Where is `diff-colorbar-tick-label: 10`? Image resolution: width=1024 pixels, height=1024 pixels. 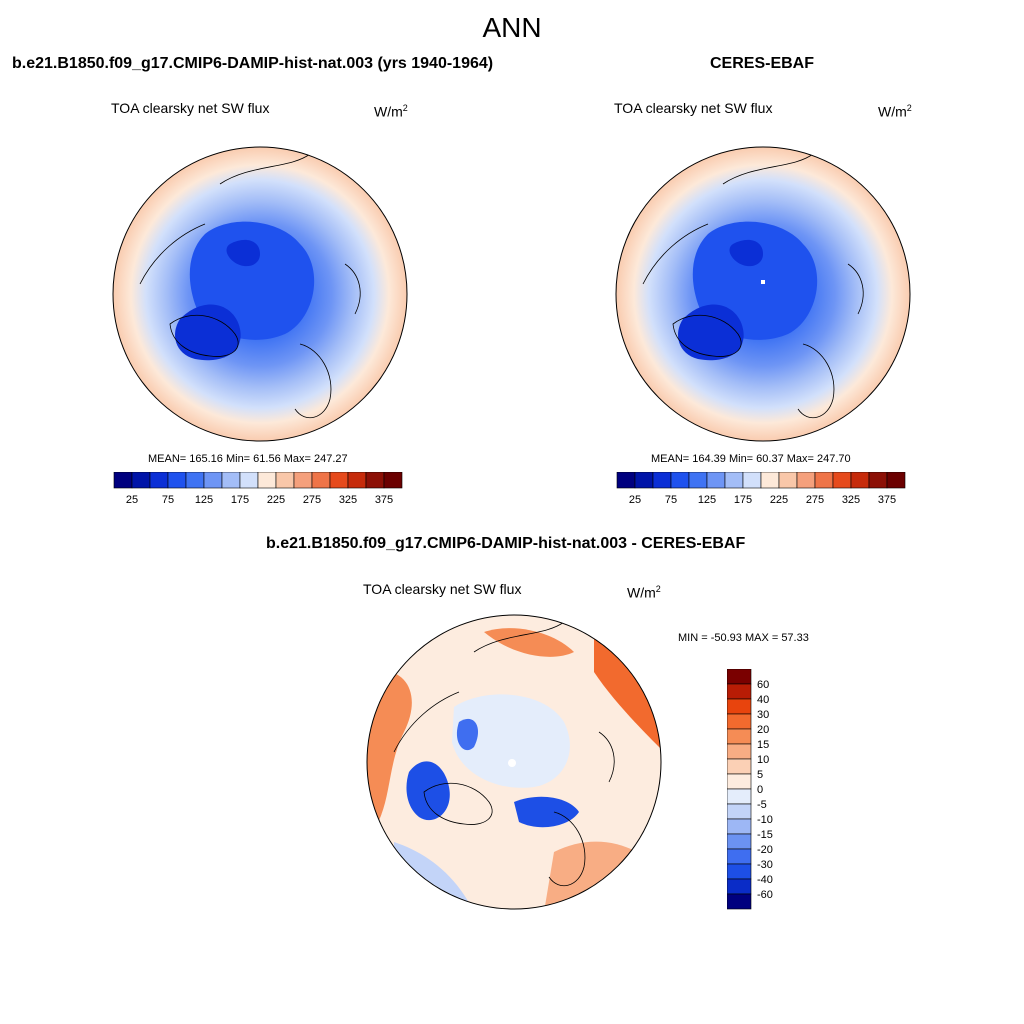 diff-colorbar-tick-label: 10 is located at coordinates (763, 760).